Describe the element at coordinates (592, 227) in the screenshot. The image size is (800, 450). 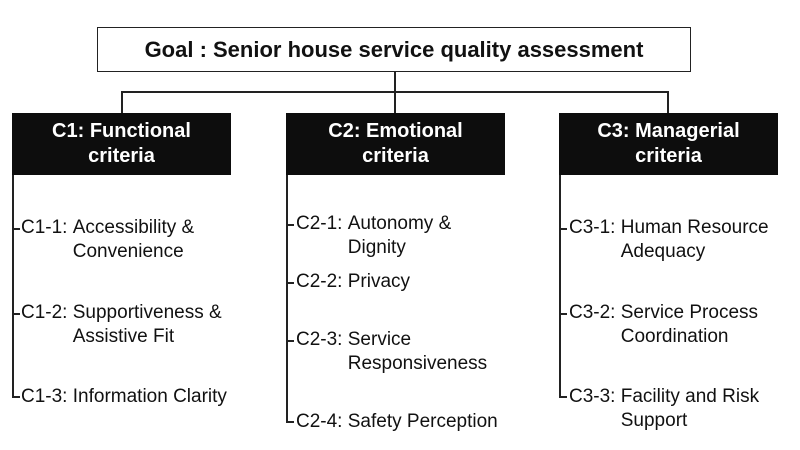
I see `criterion-code: C3-1:` at that location.